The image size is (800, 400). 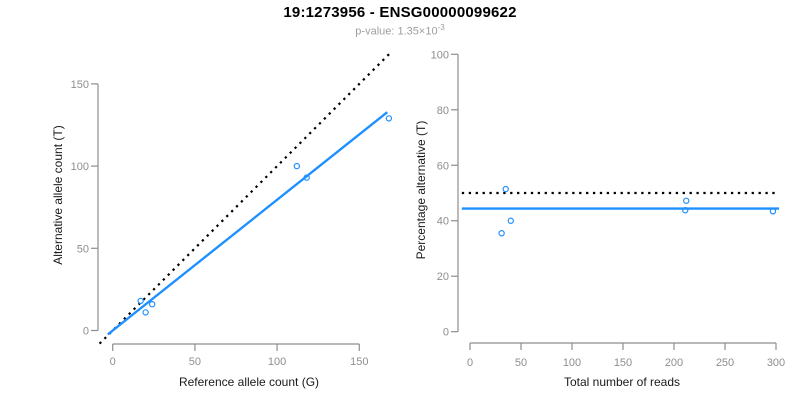 What do you see at coordinates (249, 382) in the screenshot?
I see `left-x-axis-title: Reference allele count (G)` at bounding box center [249, 382].